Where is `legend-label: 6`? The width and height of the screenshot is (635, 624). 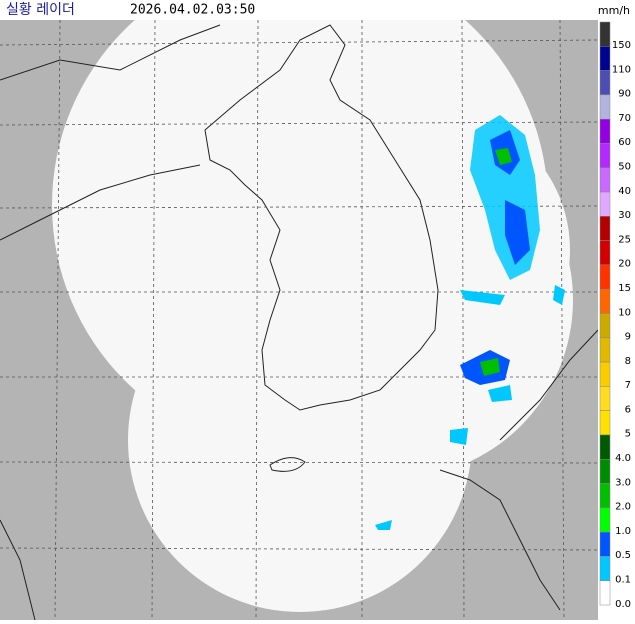 legend-label: 6 is located at coordinates (628, 409).